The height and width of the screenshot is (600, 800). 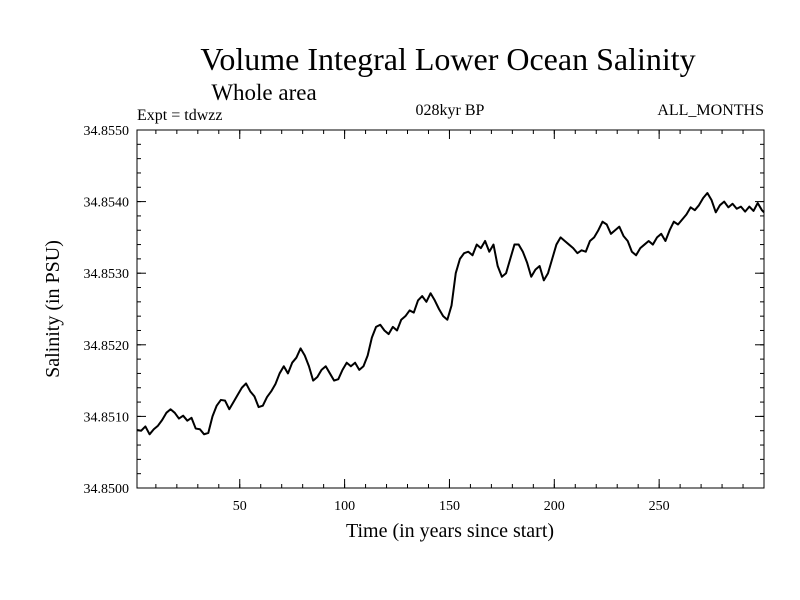 I want to click on y-tick-label: 34.8510, so click(x=107, y=417).